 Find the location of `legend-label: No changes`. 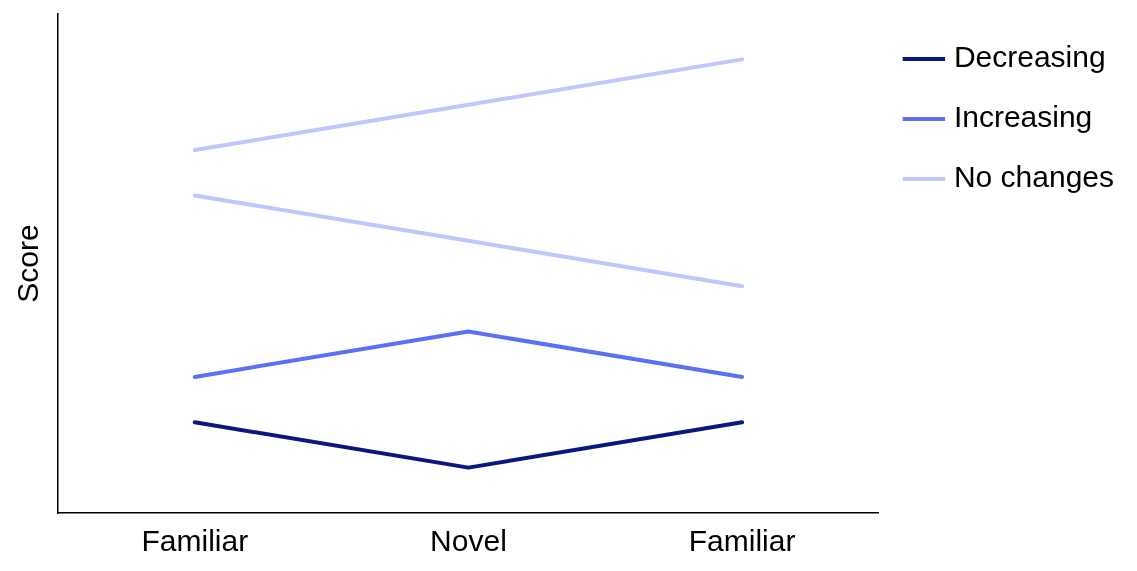

legend-label: No changes is located at coordinates (1033, 177).